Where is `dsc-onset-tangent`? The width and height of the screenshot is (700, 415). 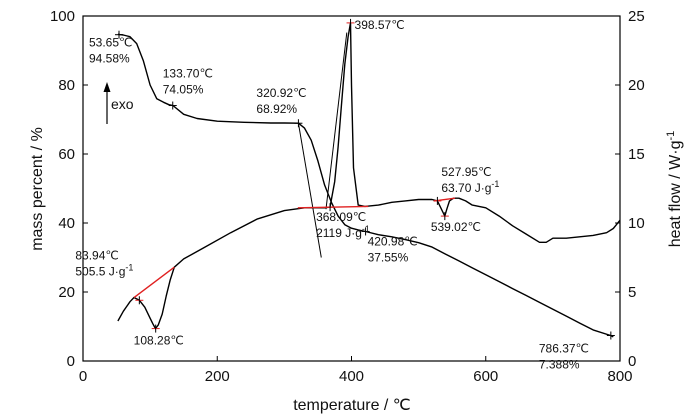 dsc-onset-tangent is located at coordinates (336, 121).